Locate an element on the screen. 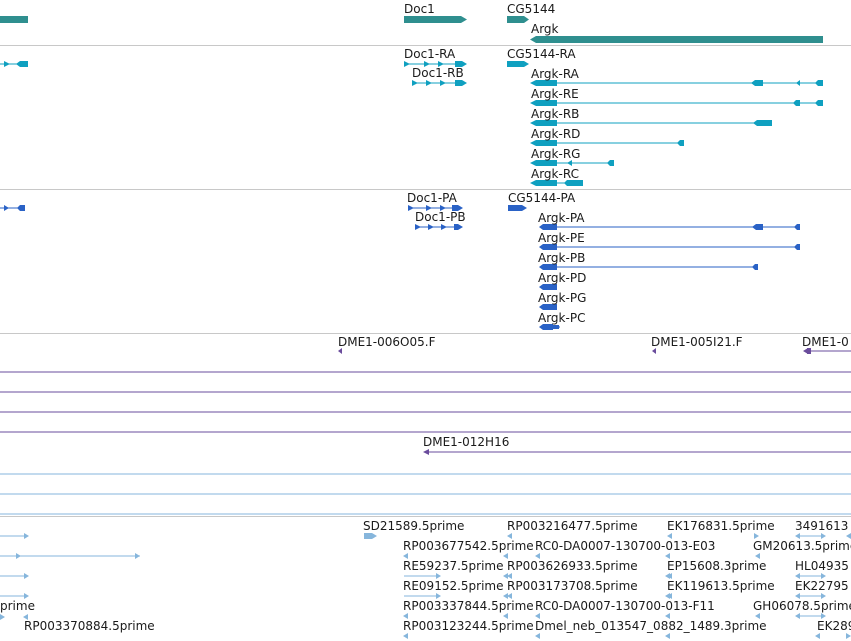 Image resolution: width=851 pixels, height=641 pixels. est-label-e12: RE09152.5prime is located at coordinates (453, 586).